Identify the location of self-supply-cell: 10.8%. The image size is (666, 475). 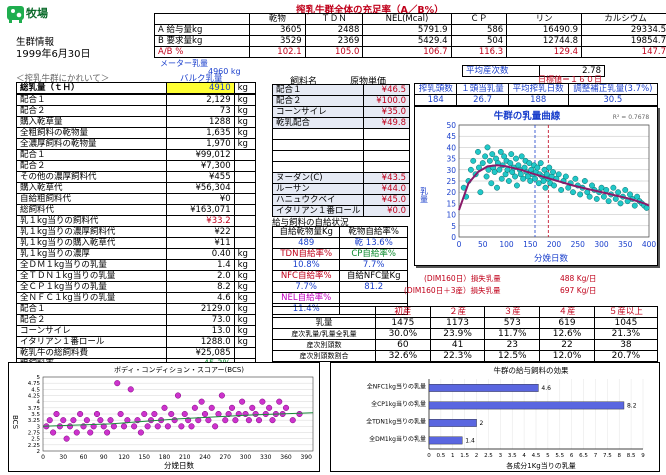
(306, 265).